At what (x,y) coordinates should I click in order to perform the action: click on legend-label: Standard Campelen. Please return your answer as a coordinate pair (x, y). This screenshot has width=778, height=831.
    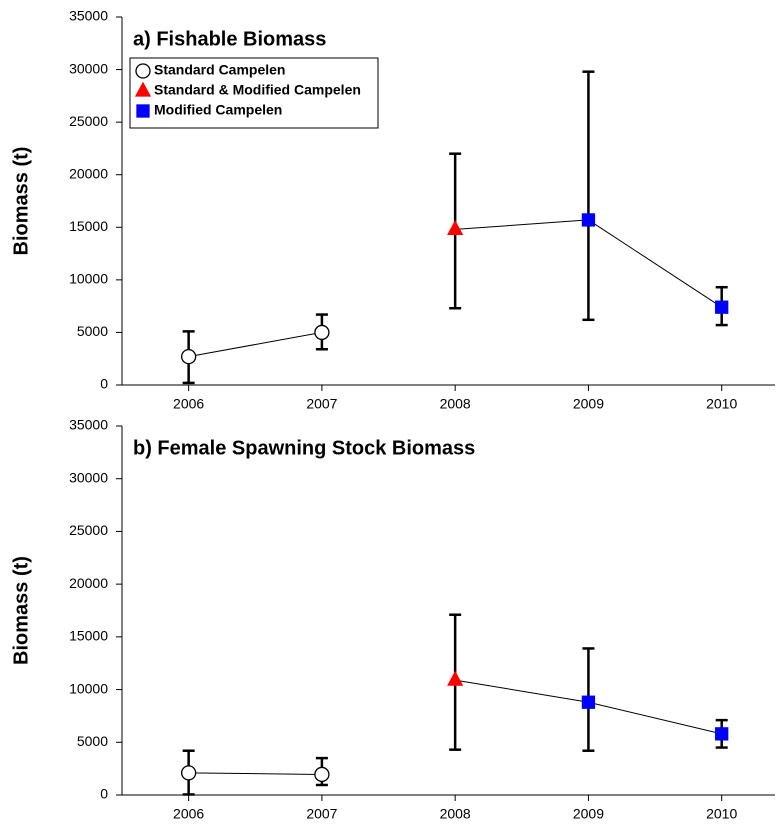
    Looking at the image, I should click on (219, 70).